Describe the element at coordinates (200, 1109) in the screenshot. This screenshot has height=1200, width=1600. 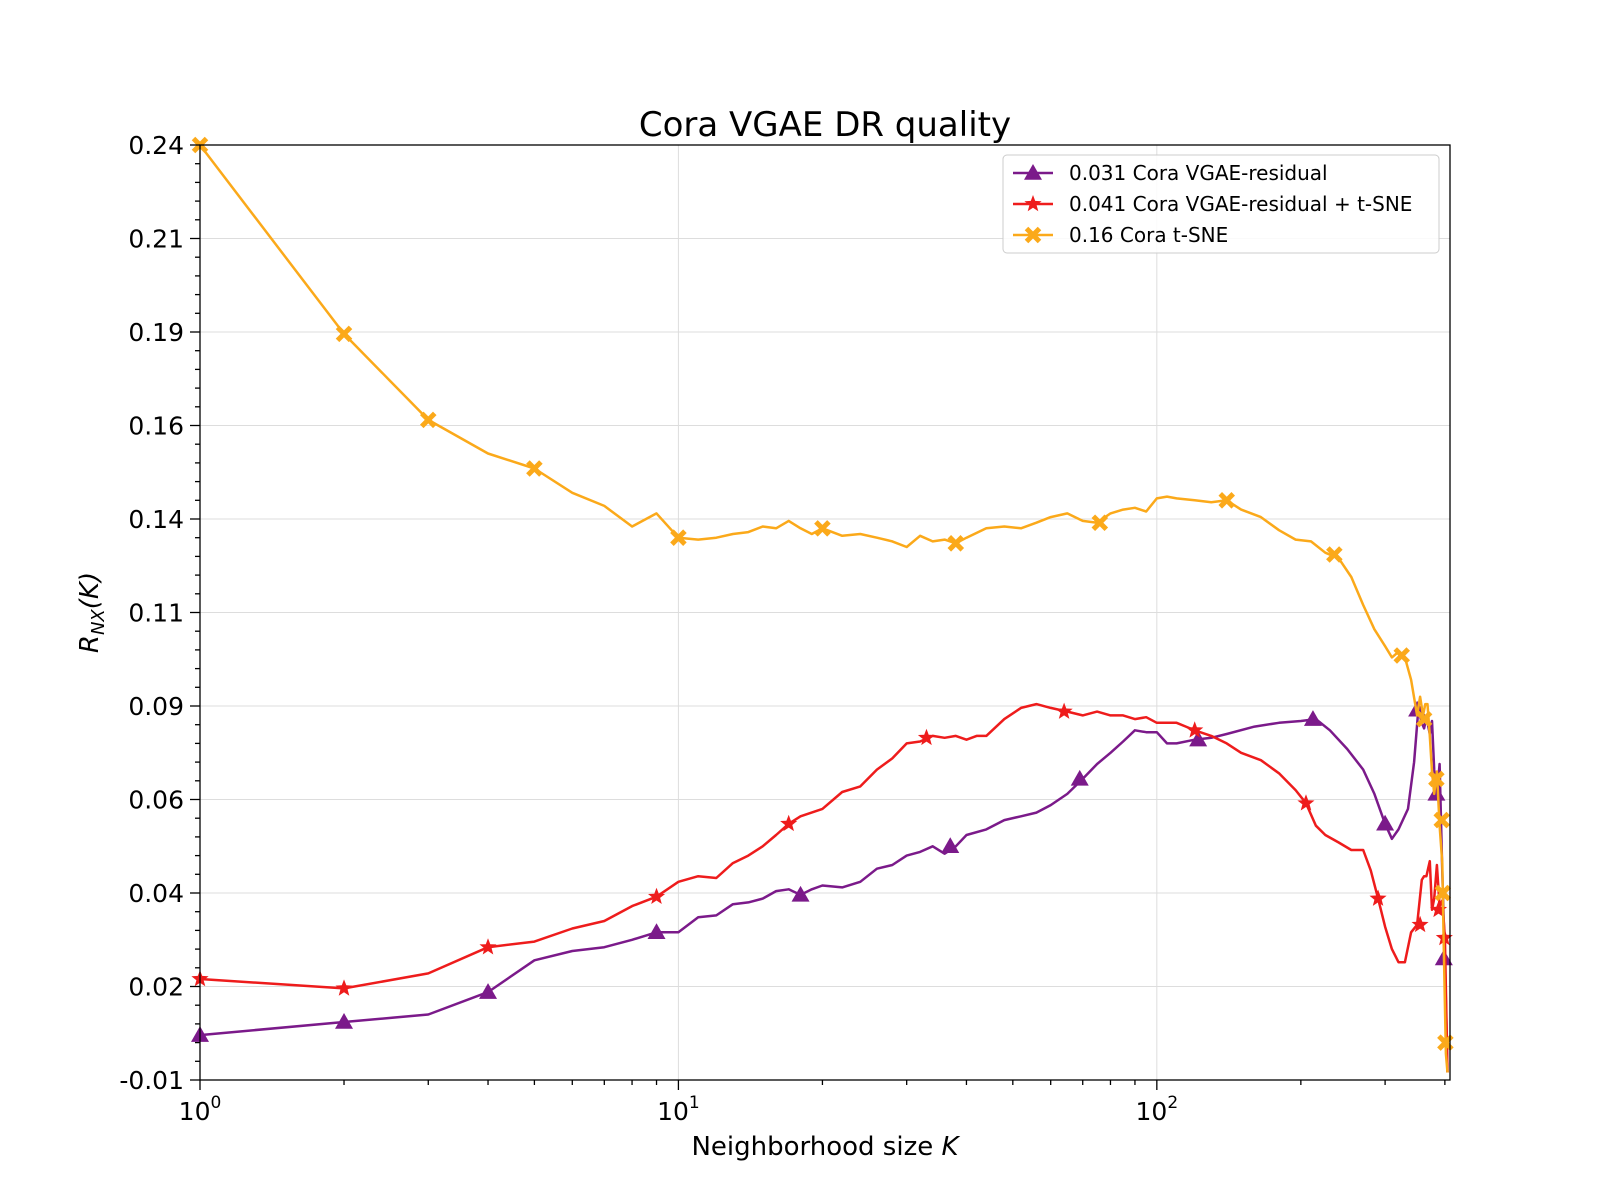
I see `x-tick-label: 10⁰` at that location.